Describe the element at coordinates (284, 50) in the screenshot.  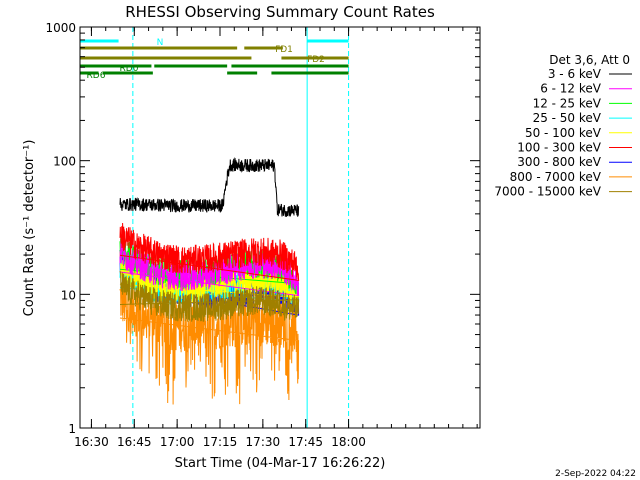
I see `flag-fd1-label: FD1` at that location.